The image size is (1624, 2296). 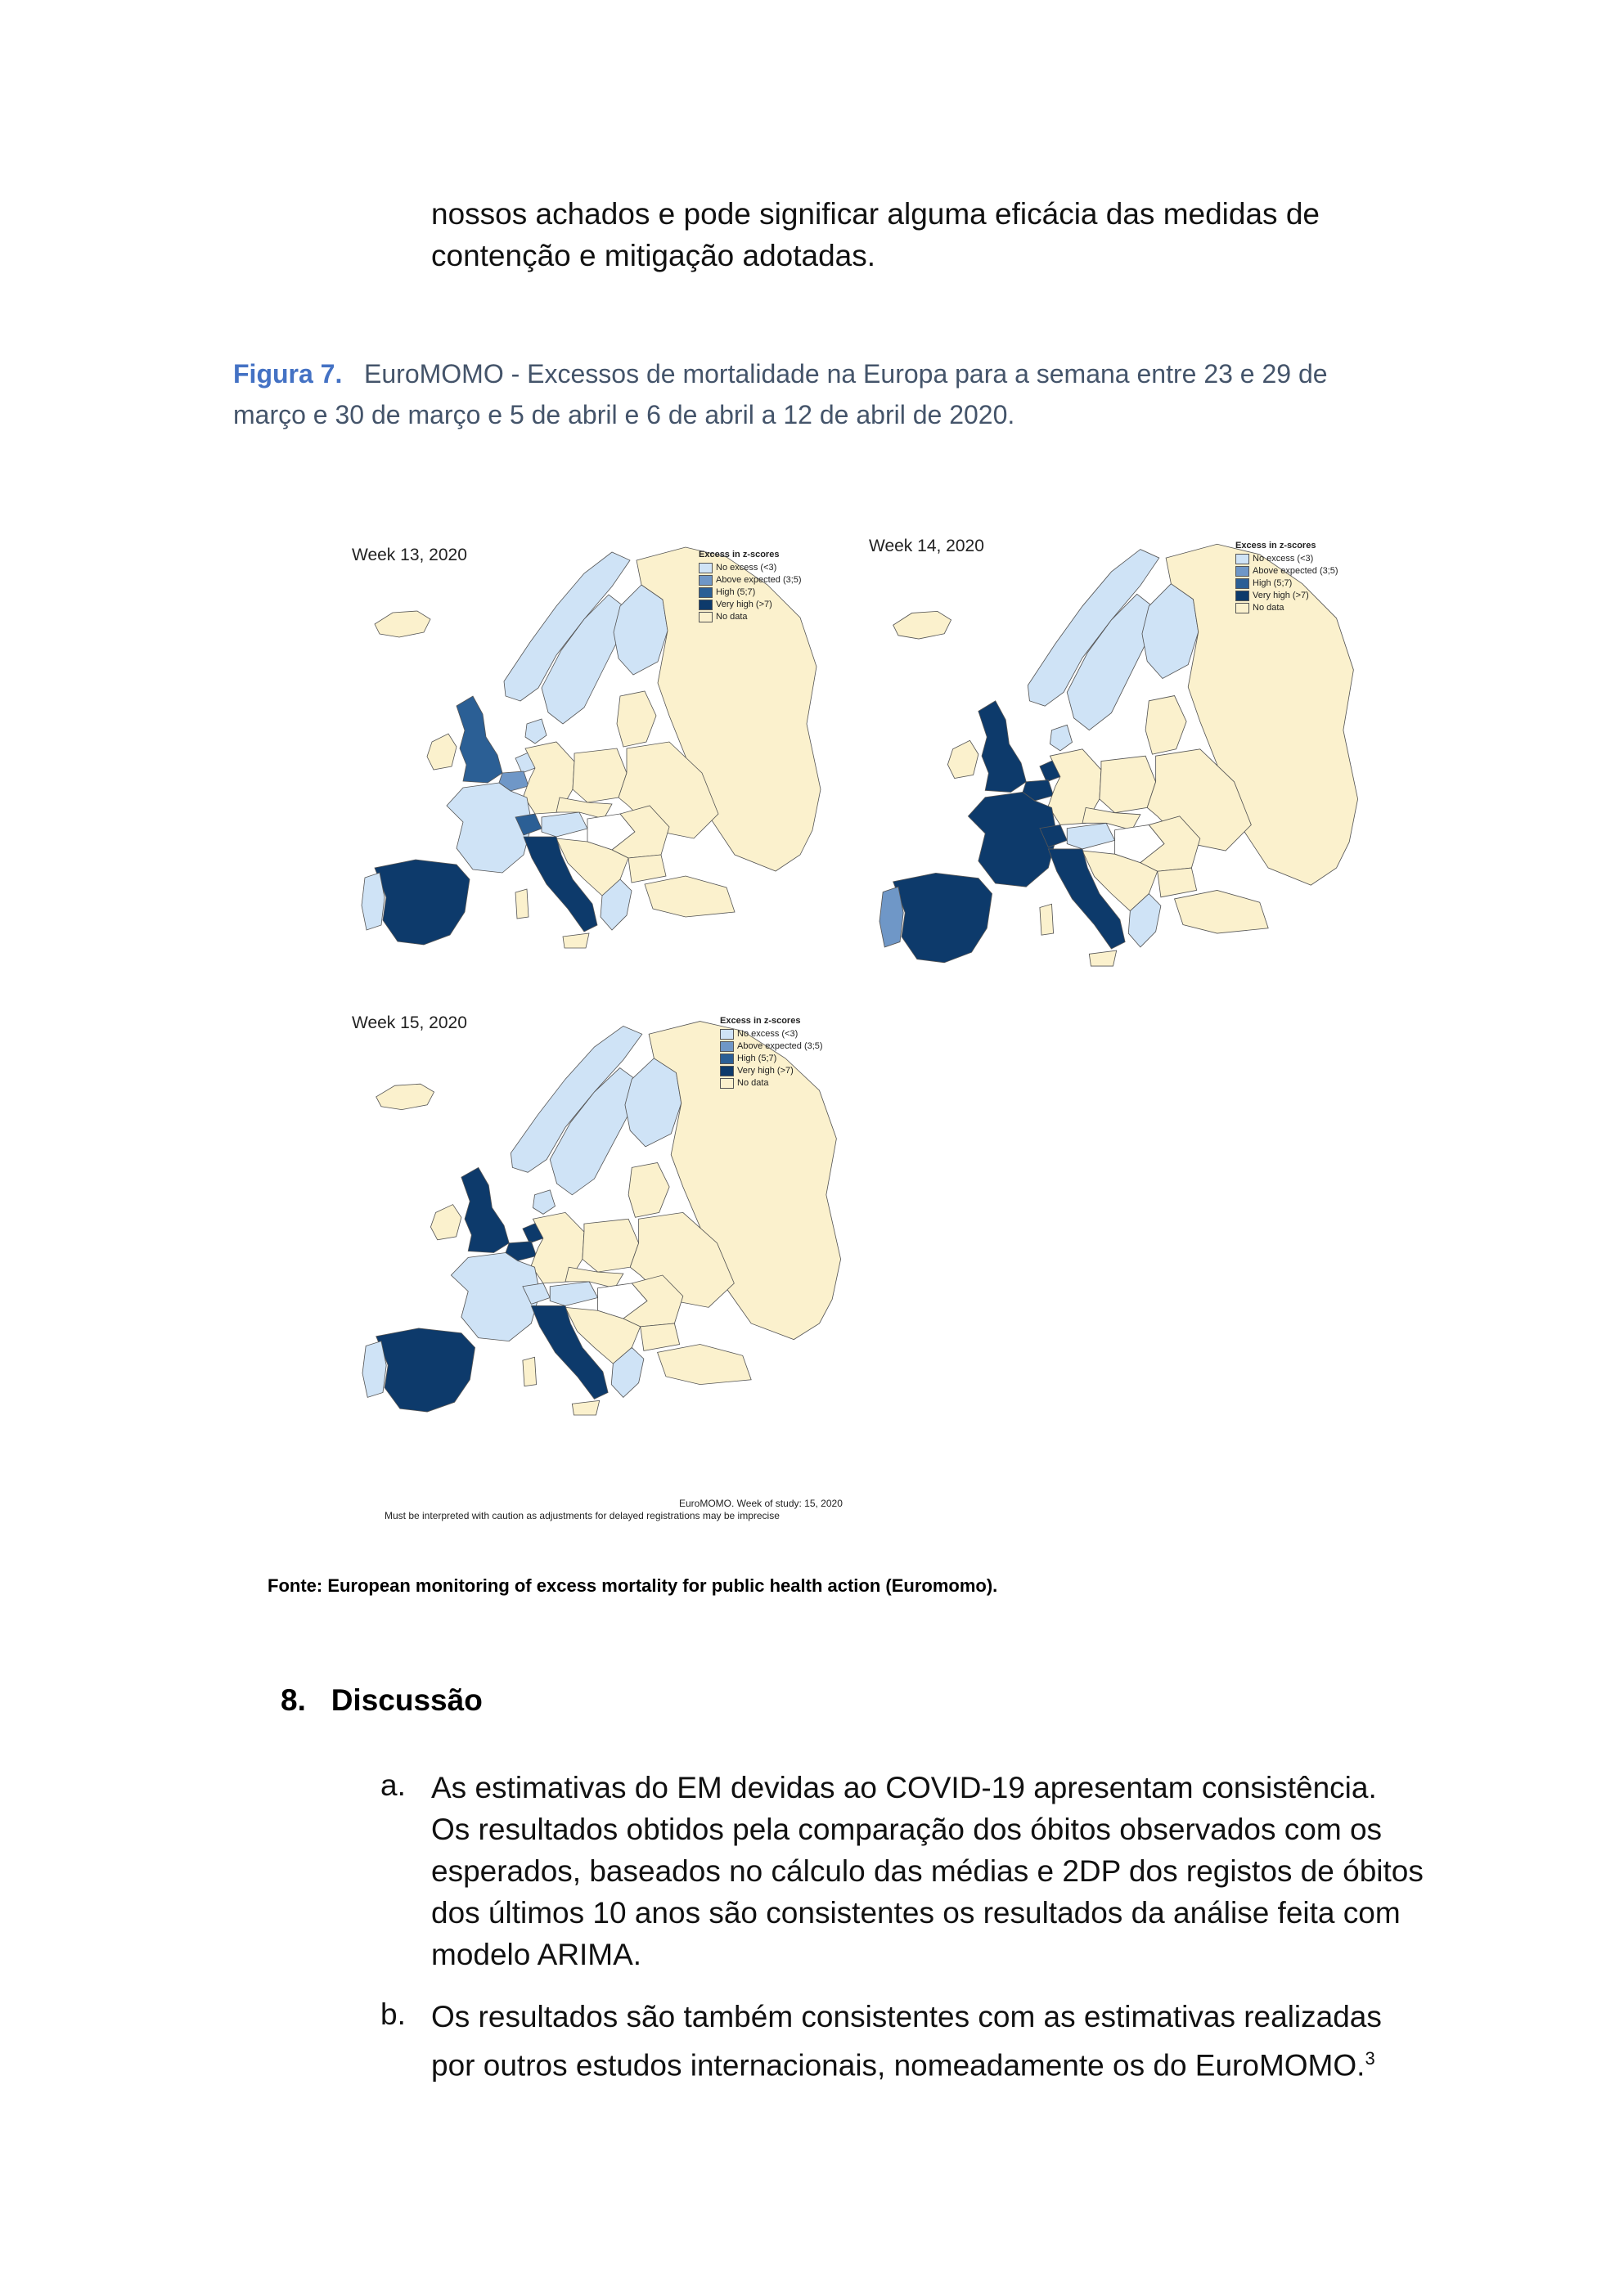 What do you see at coordinates (393, 1785) in the screenshot?
I see `list-marker-a: a.` at bounding box center [393, 1785].